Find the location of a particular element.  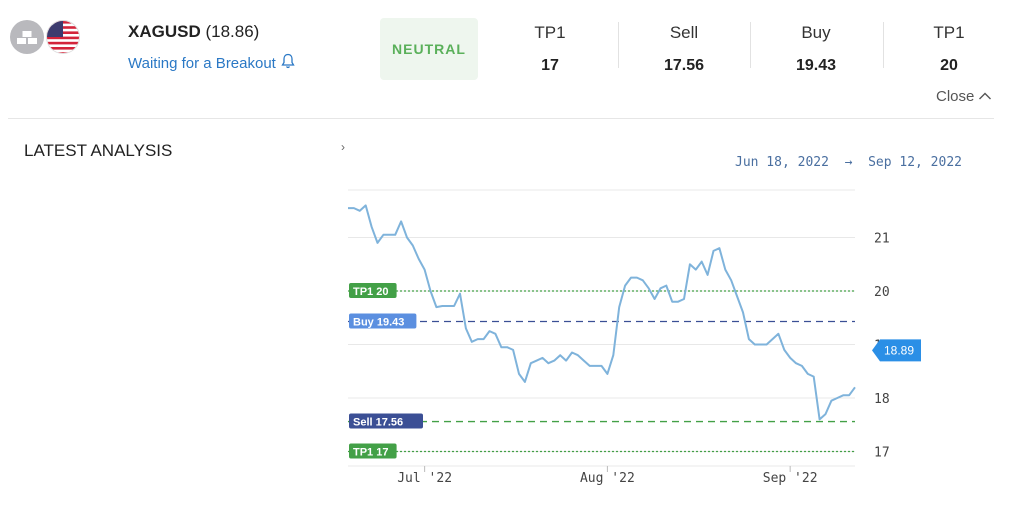

close-button: Close is located at coordinates (964, 96).